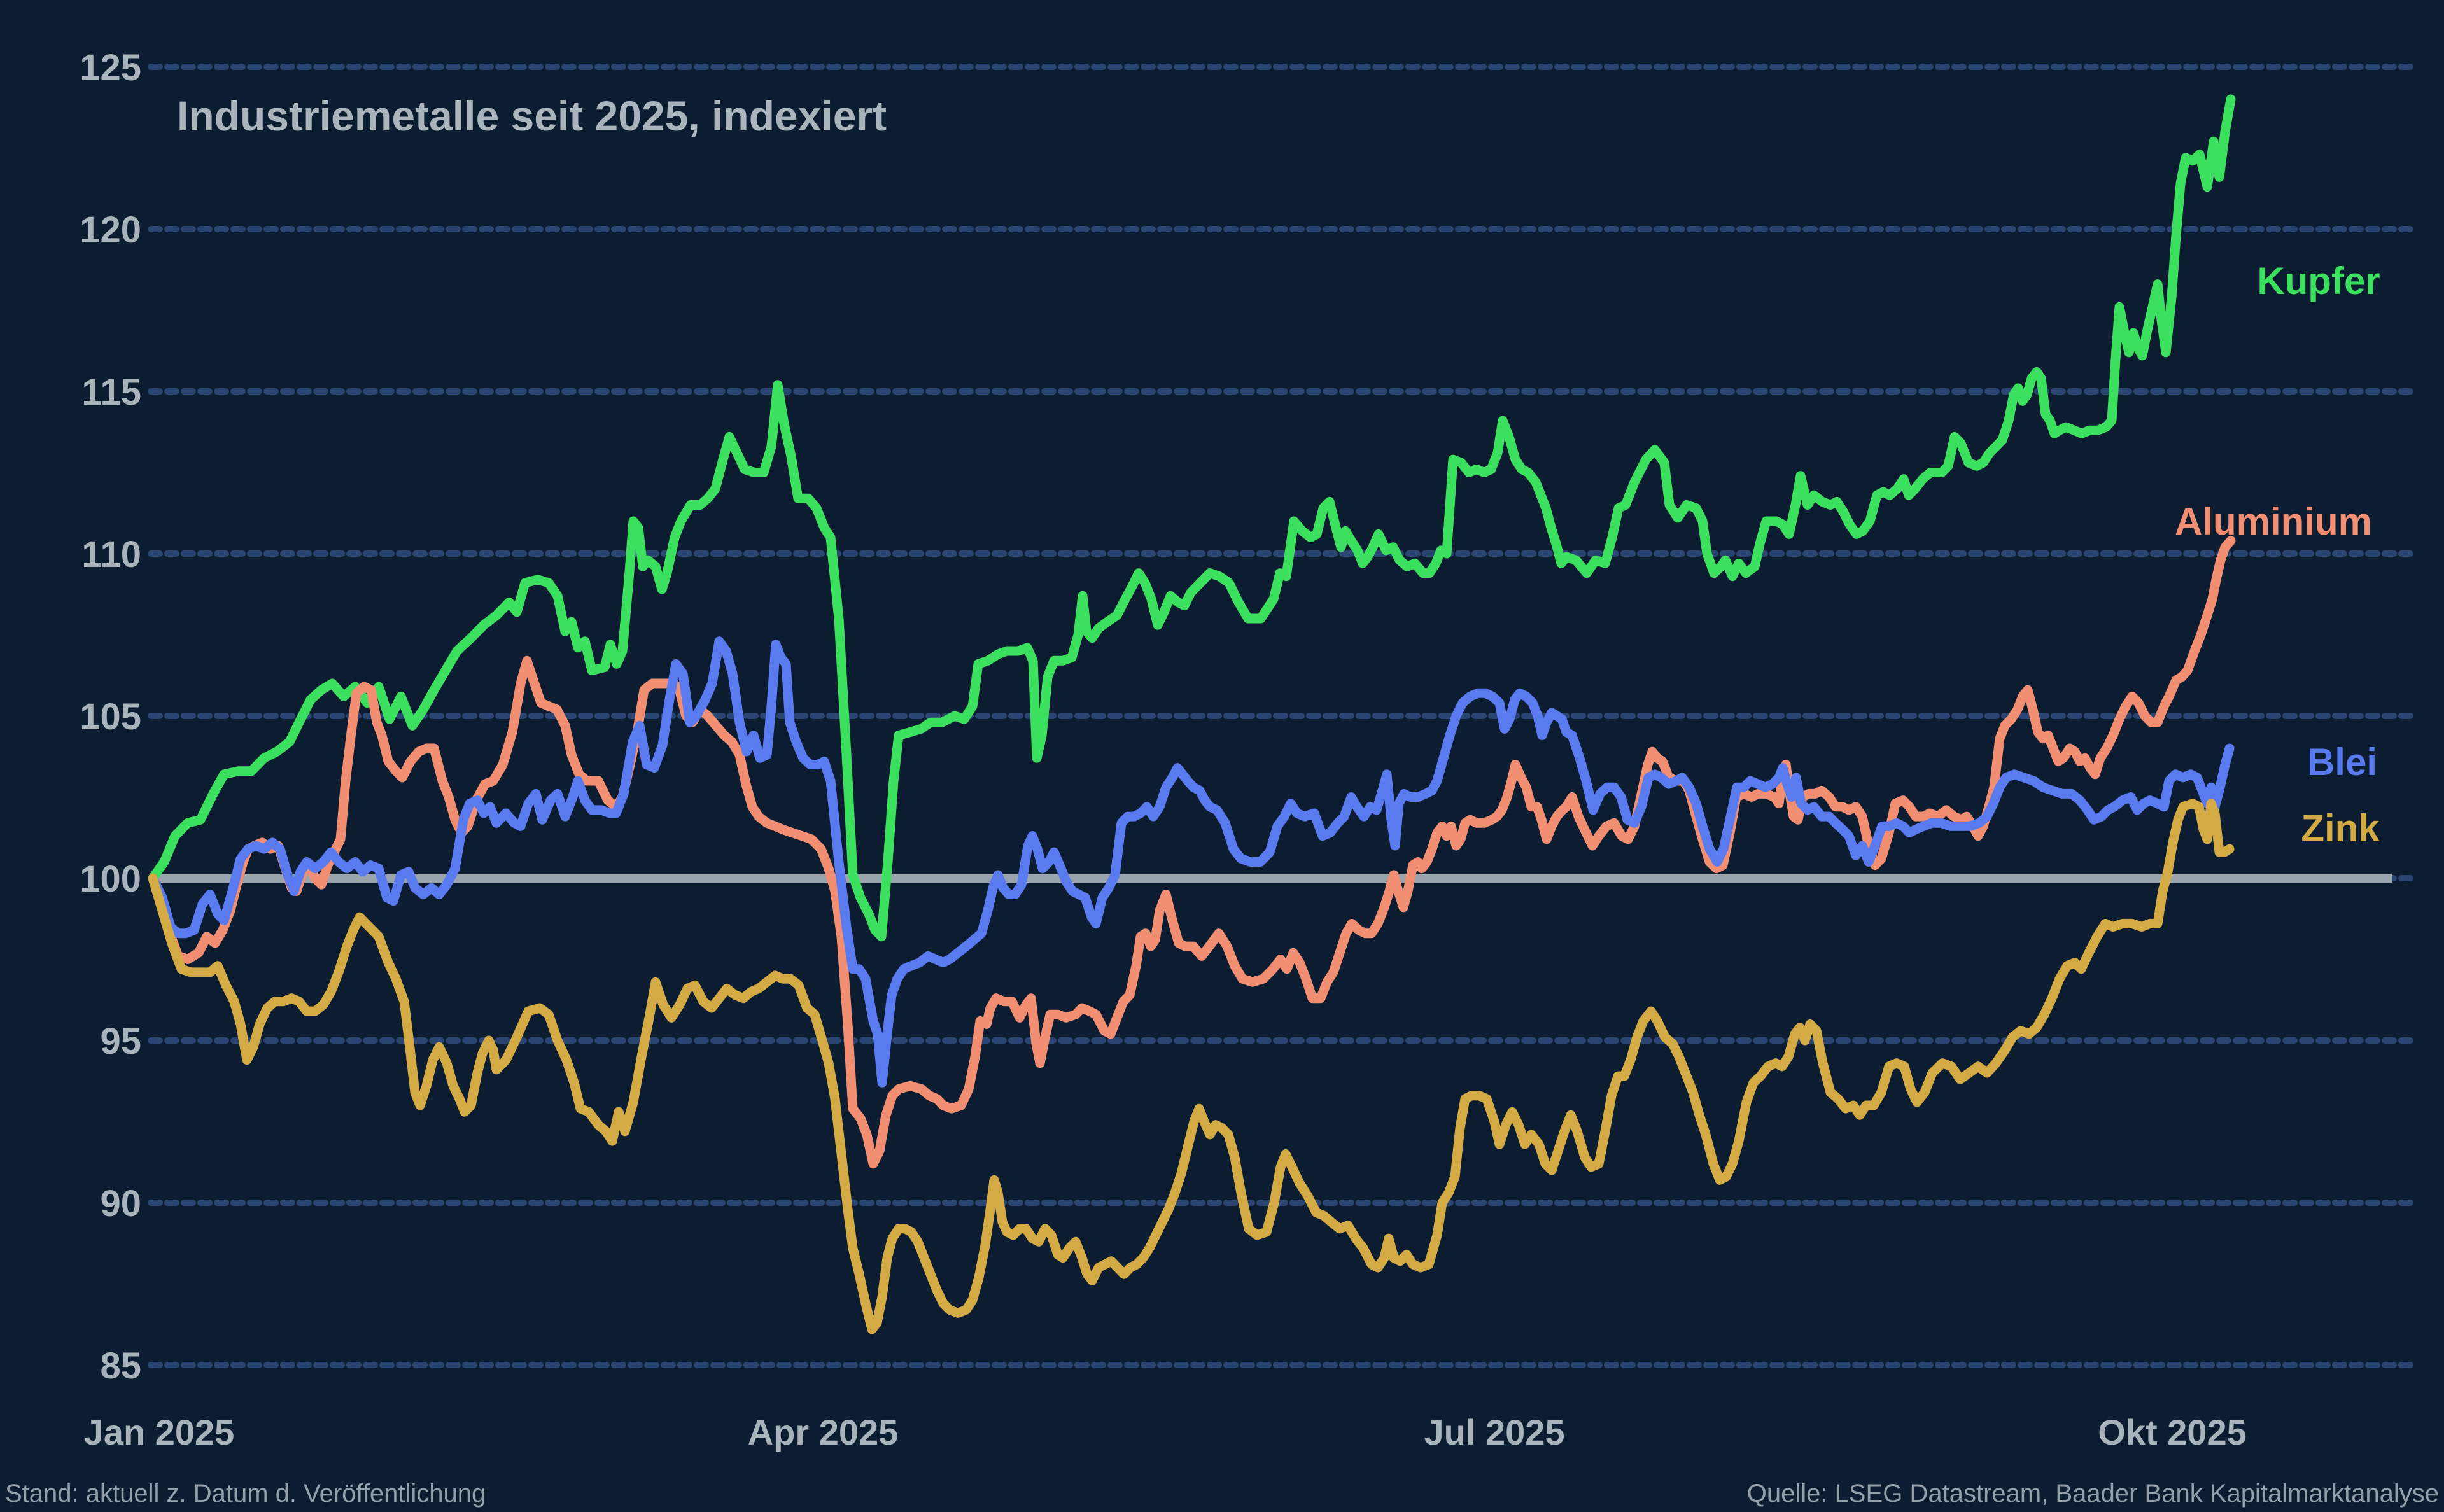  Describe the element at coordinates (120, 1366) in the screenshot. I see `y-axis-label-85: 85` at that location.